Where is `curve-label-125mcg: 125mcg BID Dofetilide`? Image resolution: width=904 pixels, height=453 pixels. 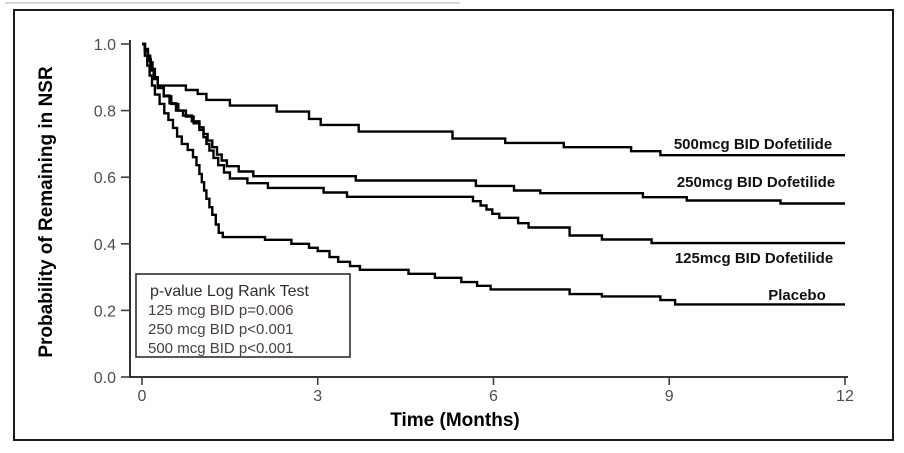 curve-label-125mcg: 125mcg BID Dofetilide is located at coordinates (754, 258).